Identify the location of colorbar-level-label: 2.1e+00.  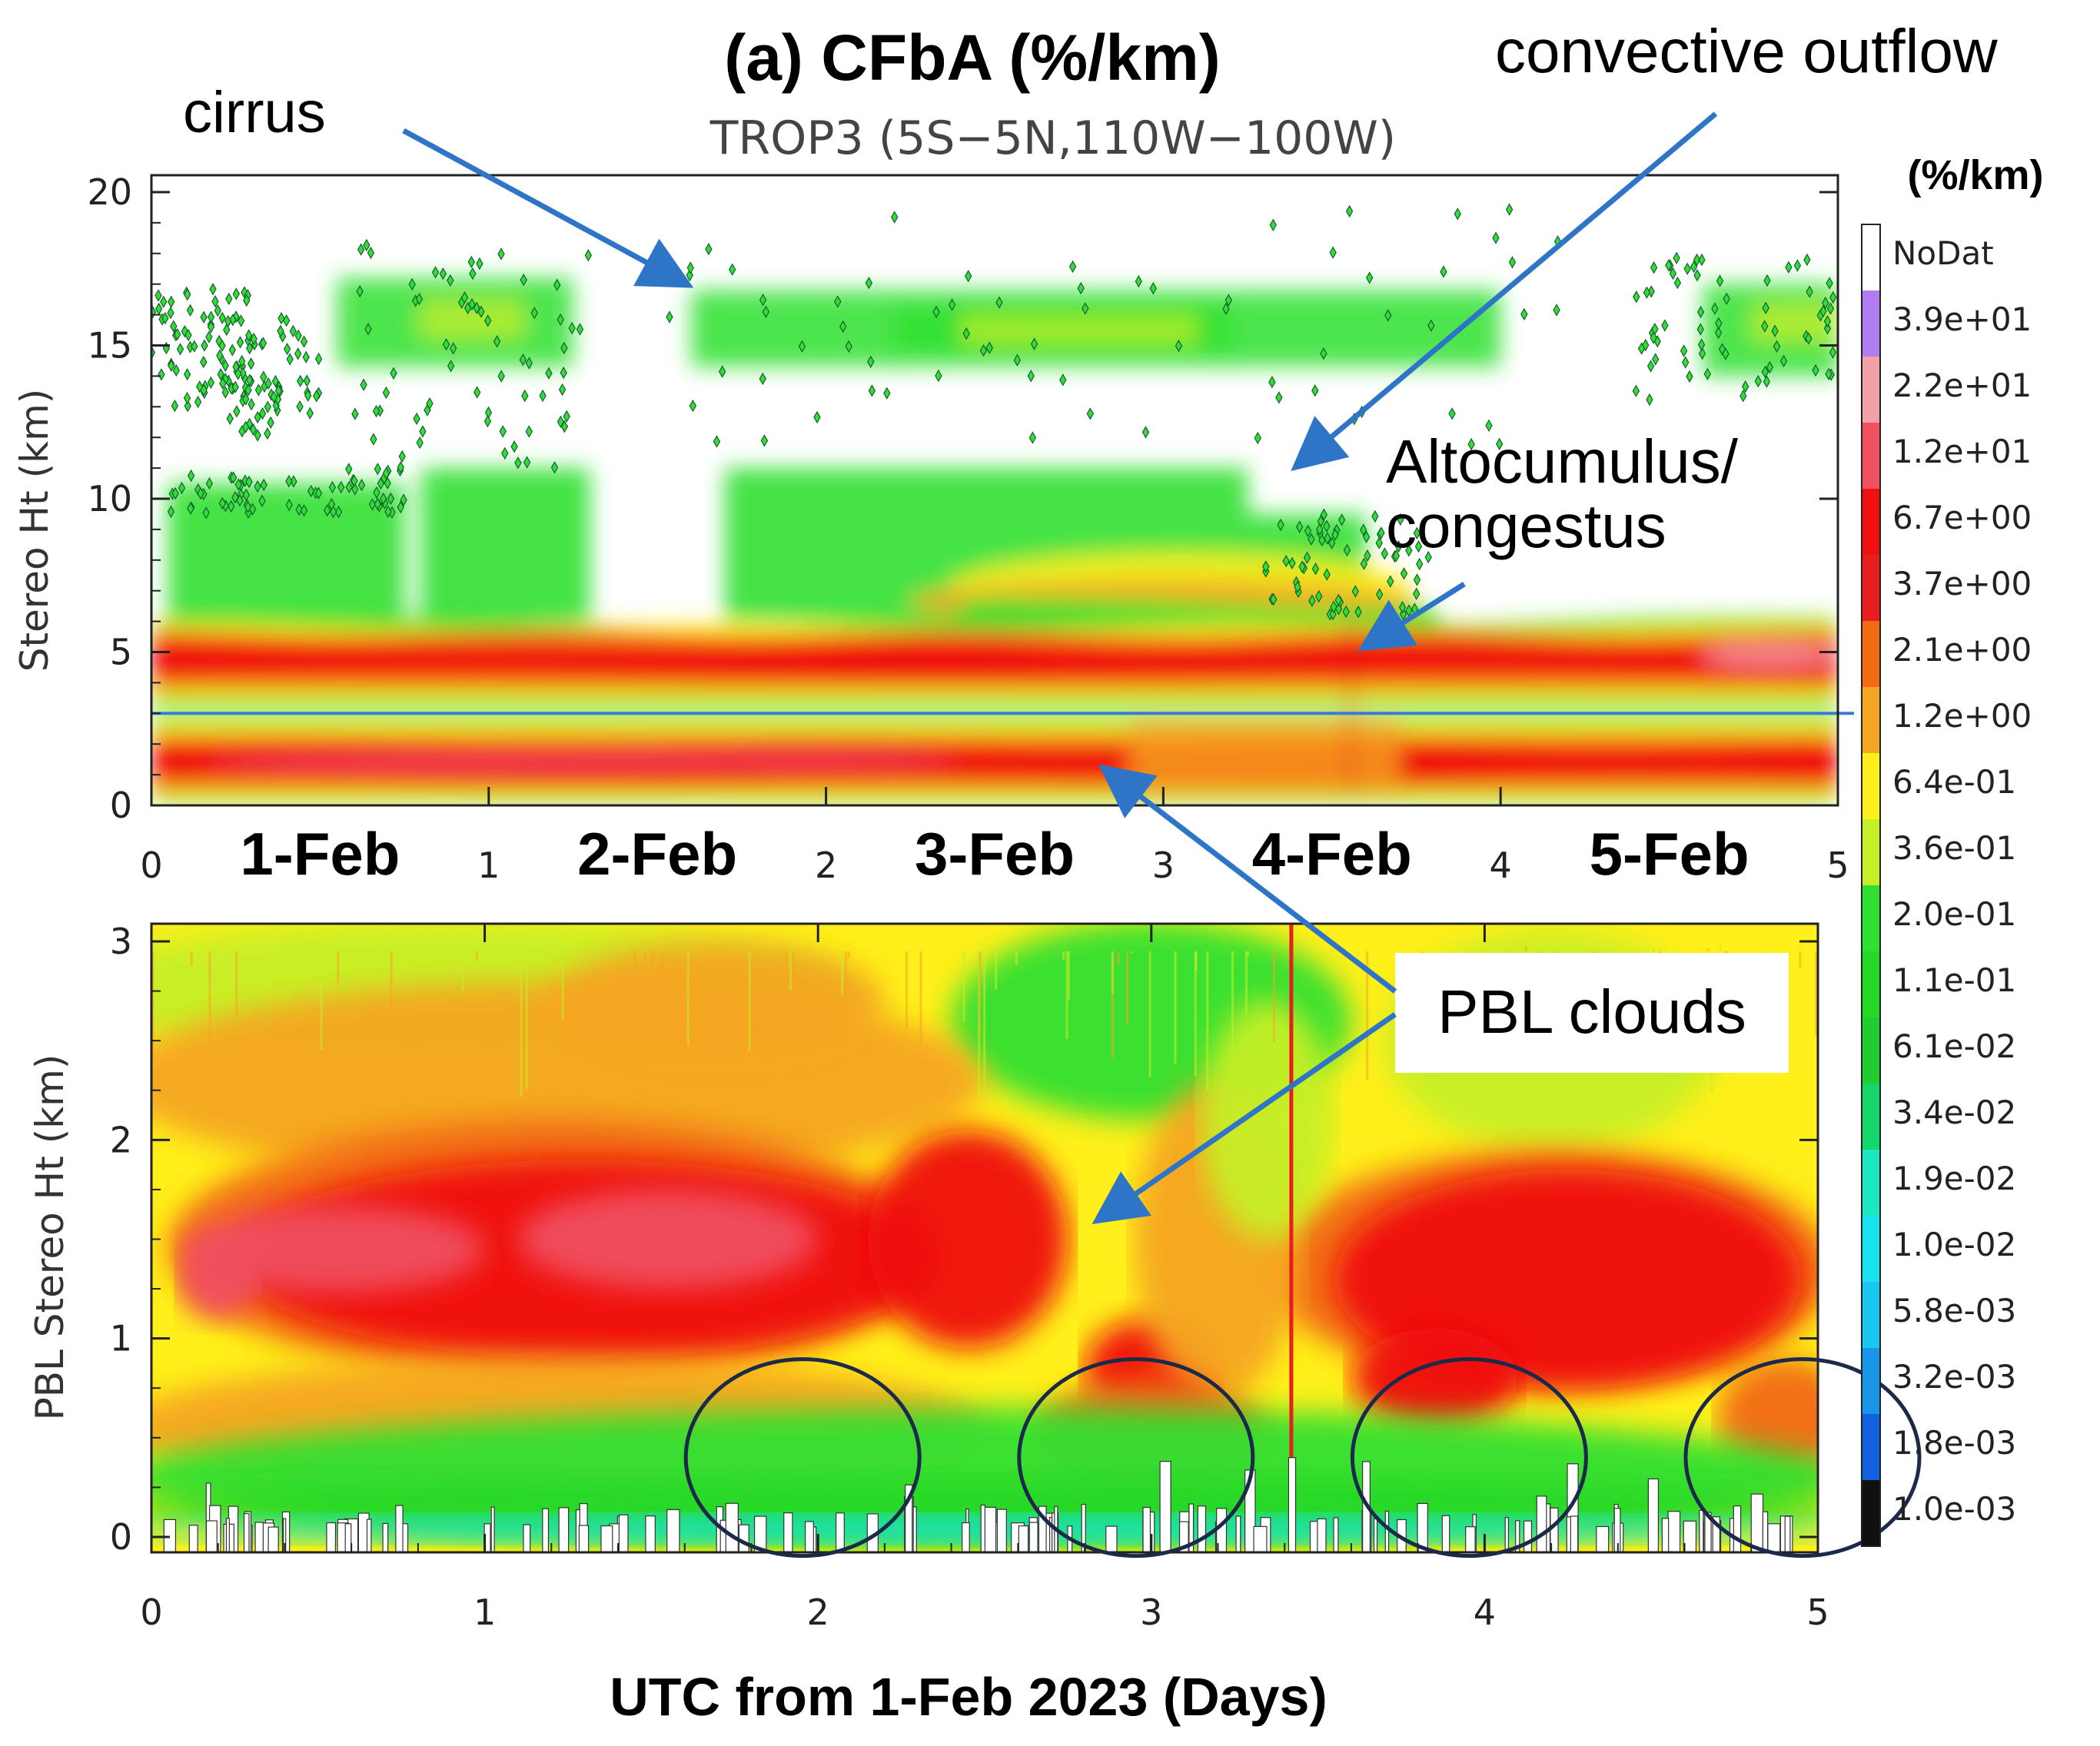
(1962, 650).